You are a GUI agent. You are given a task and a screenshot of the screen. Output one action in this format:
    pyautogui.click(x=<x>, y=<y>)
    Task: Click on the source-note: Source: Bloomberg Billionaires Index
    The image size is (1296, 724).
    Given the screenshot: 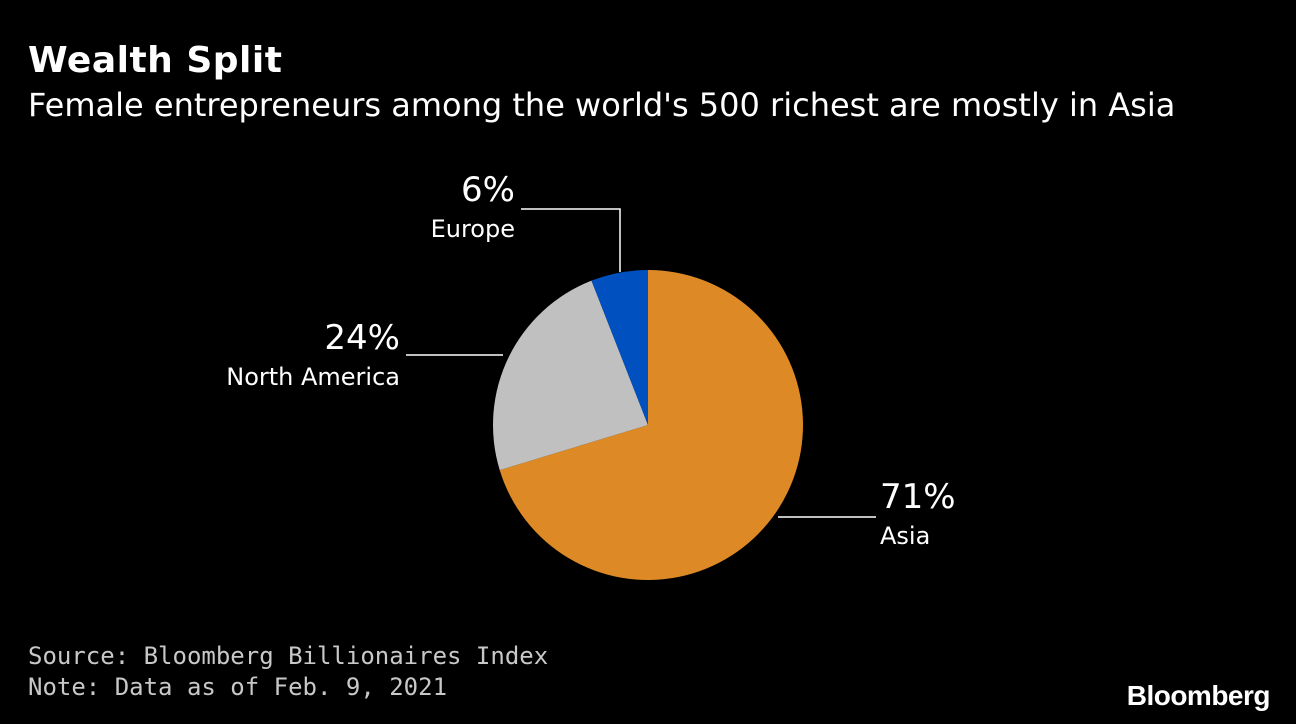 What is the action you would take?
    pyautogui.click(x=288, y=656)
    